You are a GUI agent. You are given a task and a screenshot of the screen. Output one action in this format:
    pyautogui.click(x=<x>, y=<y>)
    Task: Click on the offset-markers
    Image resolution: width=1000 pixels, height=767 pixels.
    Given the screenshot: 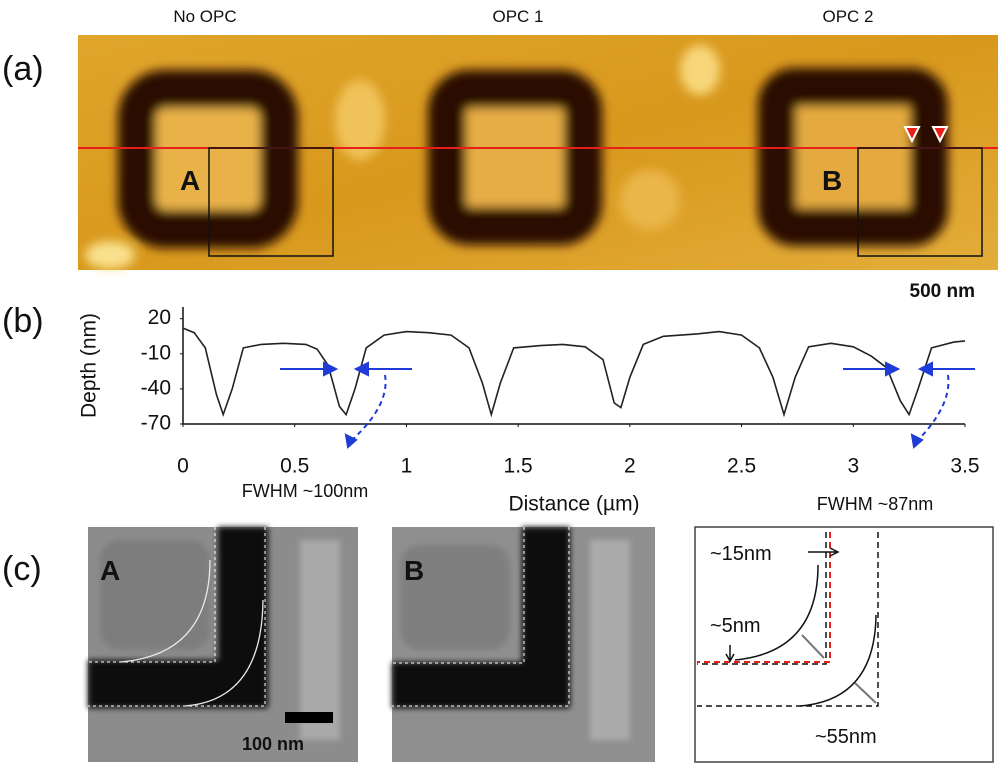 What is the action you would take?
    pyautogui.click(x=839, y=669)
    